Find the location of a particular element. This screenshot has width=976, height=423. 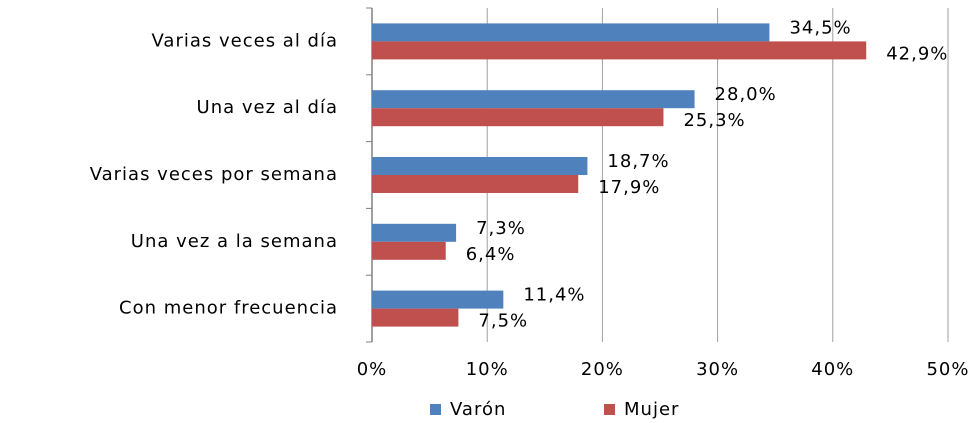

value-label: 6,4% is located at coordinates (491, 254).